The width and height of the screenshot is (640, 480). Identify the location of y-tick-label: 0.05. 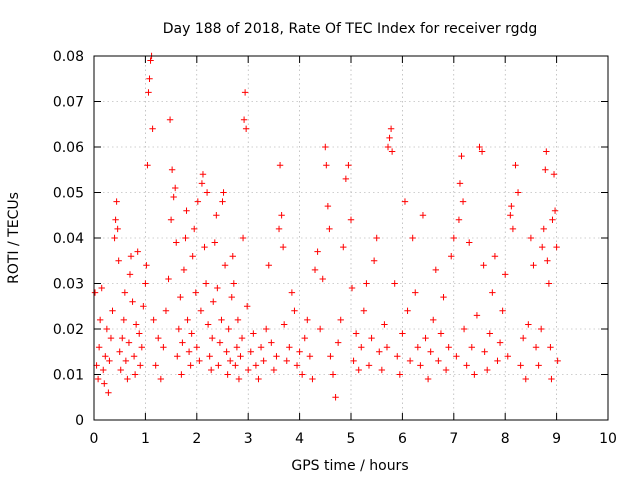
(68, 194).